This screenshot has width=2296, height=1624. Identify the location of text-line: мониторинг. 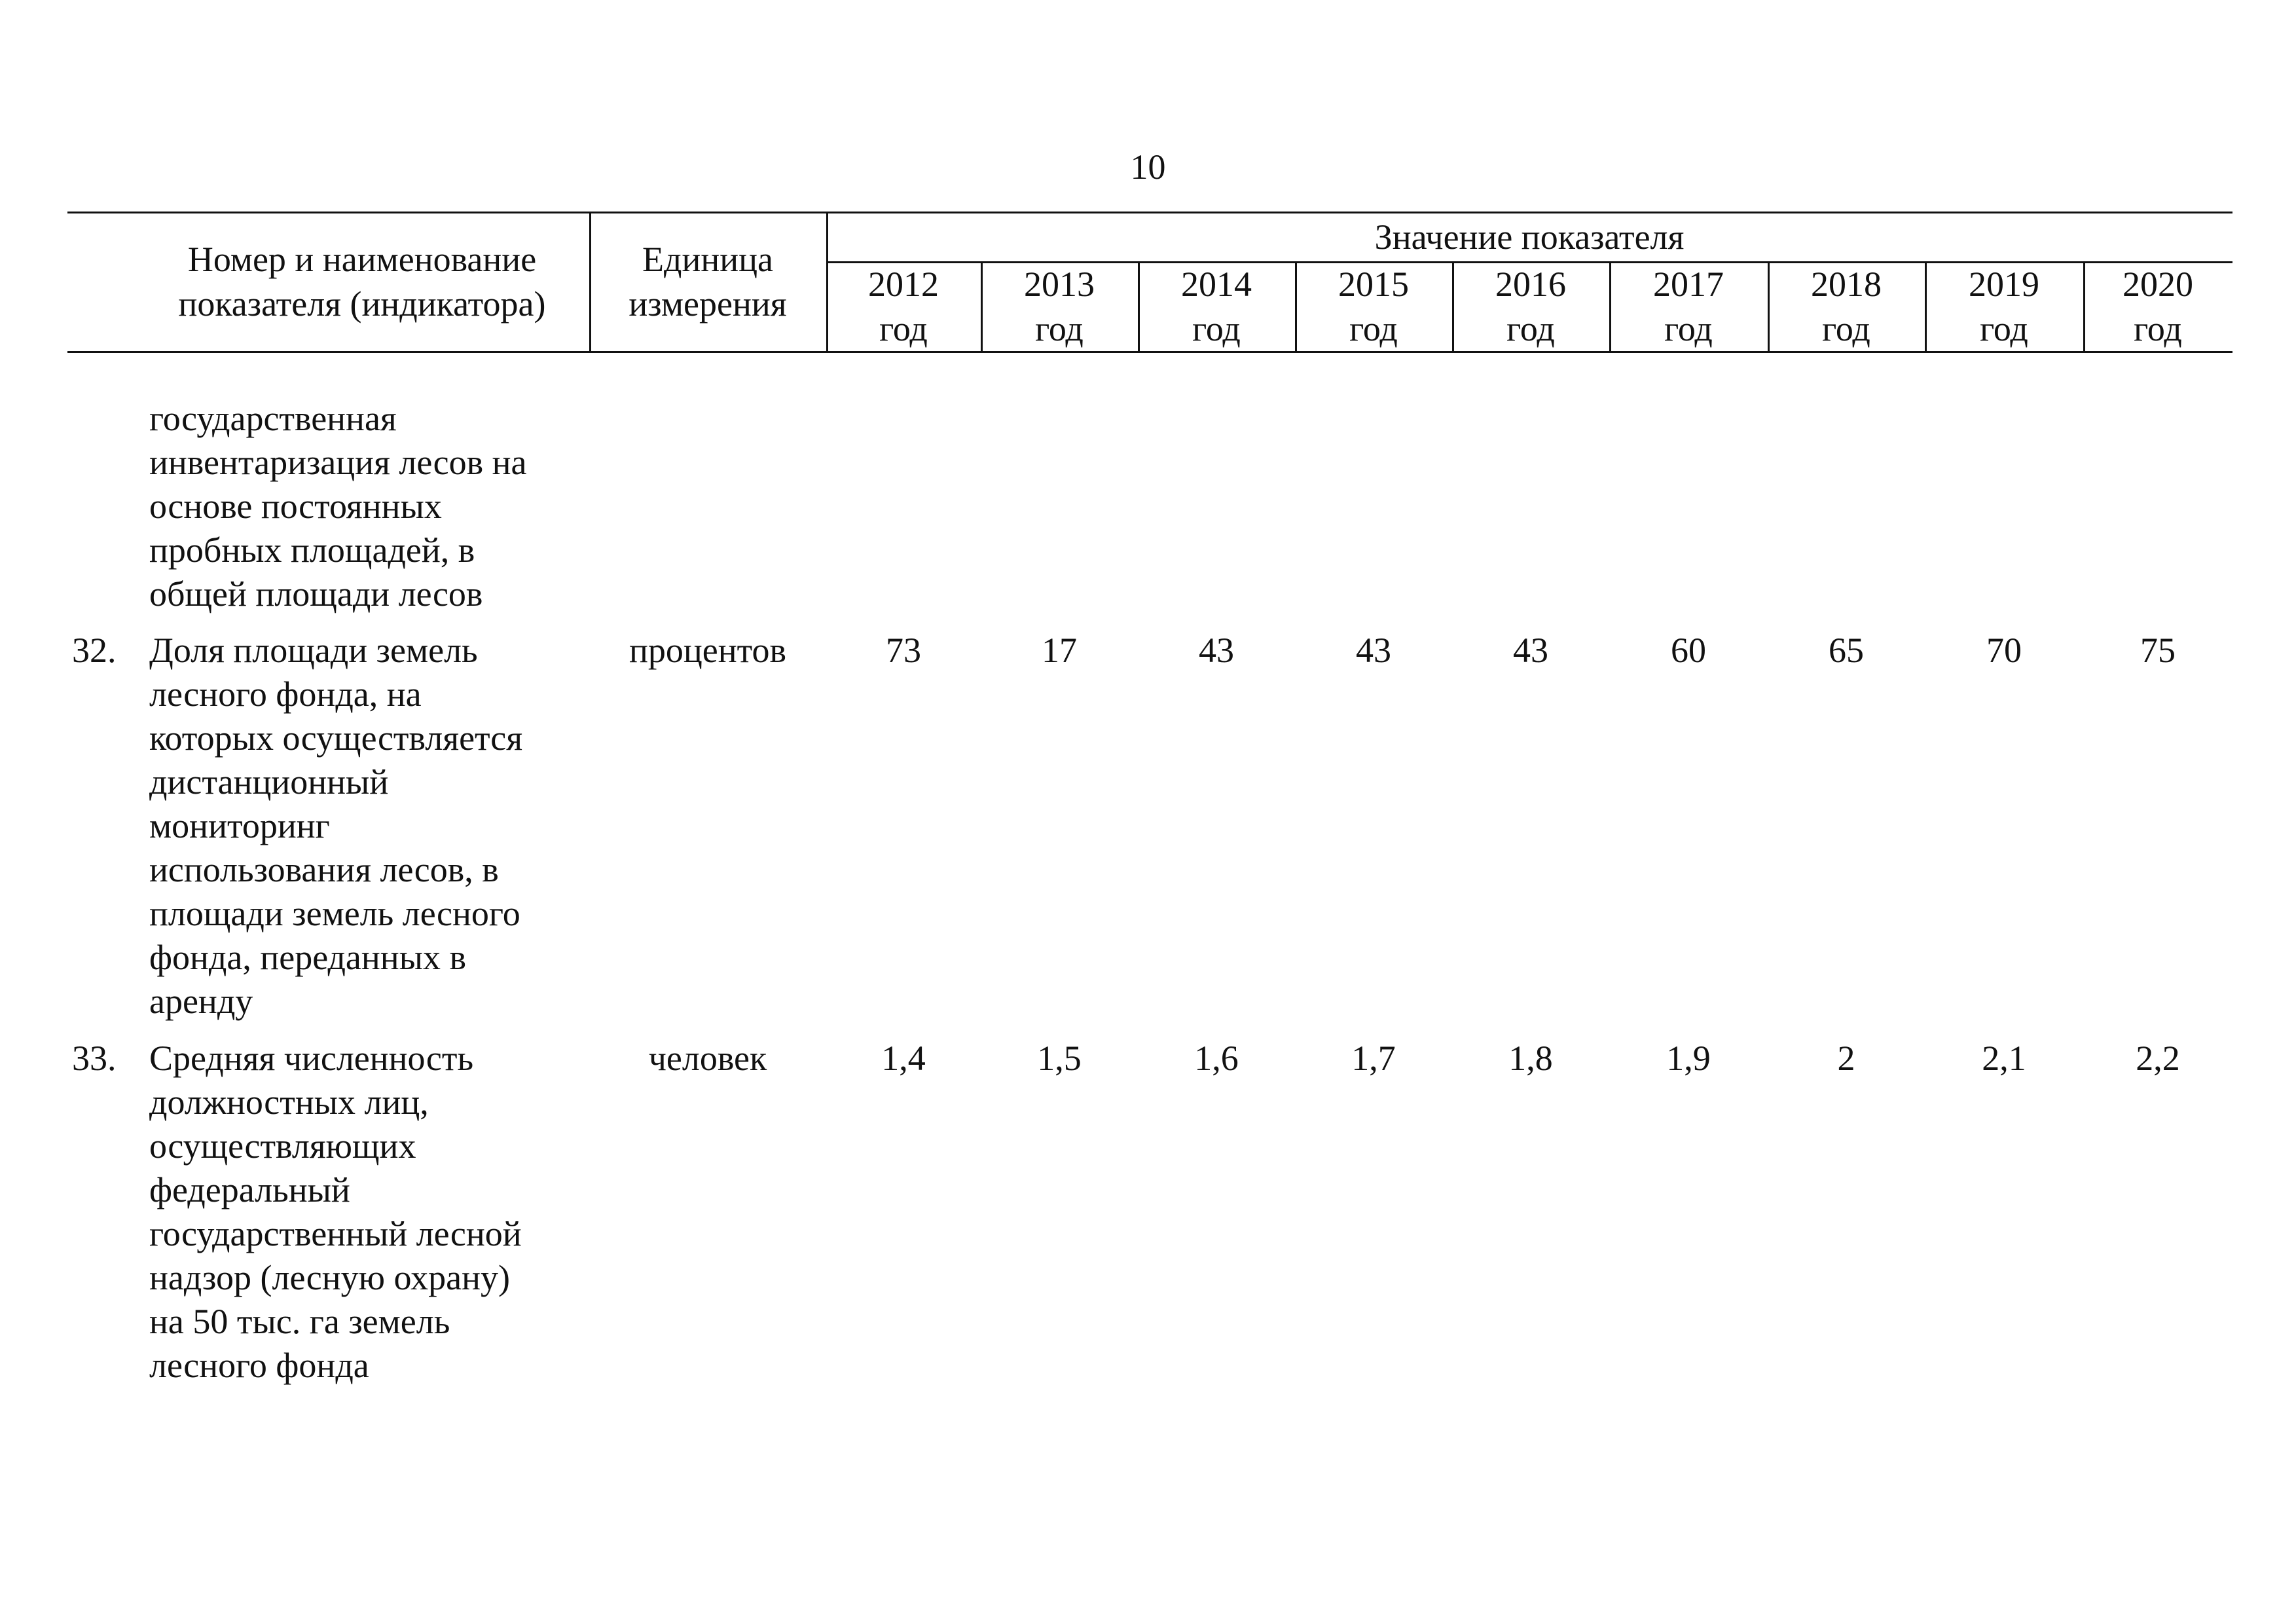
(239, 825).